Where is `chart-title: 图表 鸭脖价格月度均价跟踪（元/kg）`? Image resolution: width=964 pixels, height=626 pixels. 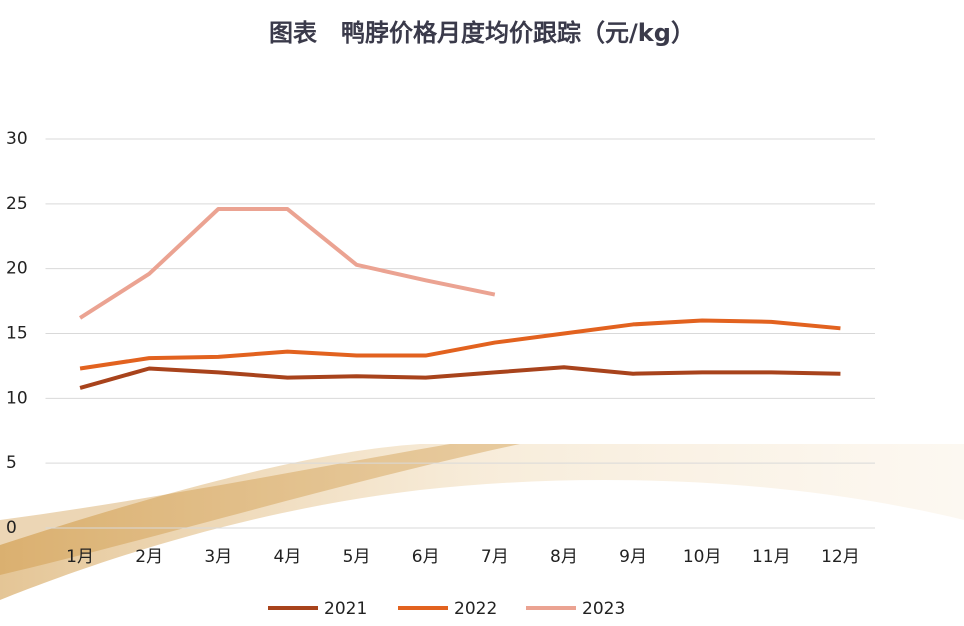 chart-title: 图表 鸭脖价格月度均价跟踪（元/kg） is located at coordinates (482, 33).